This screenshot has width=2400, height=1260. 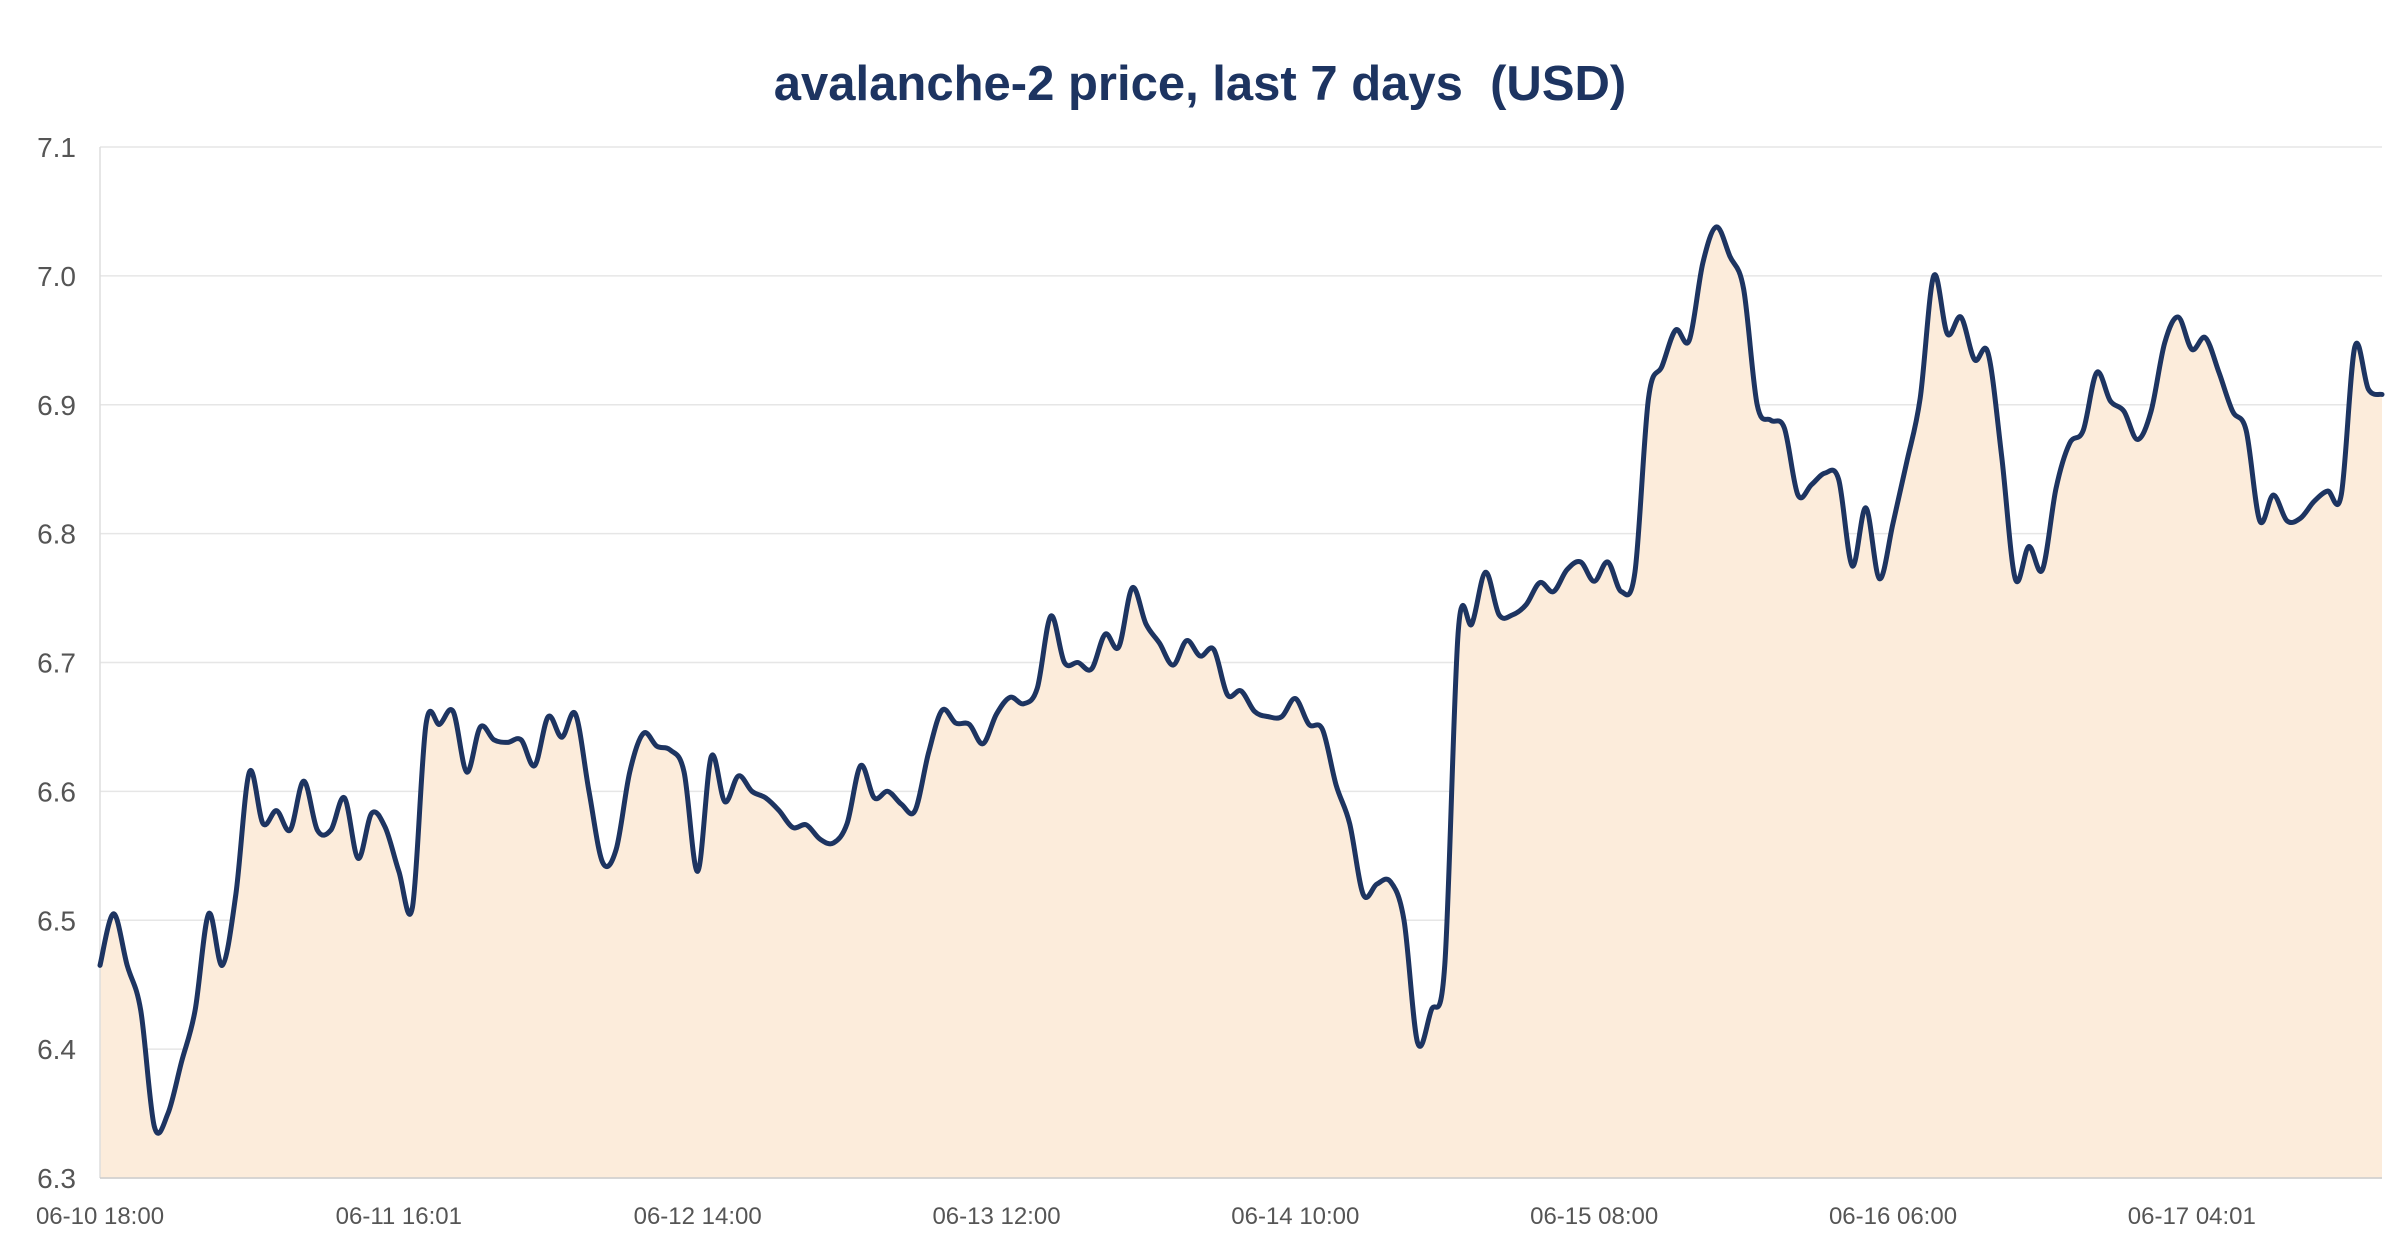 What do you see at coordinates (1295, 1216) in the screenshot?
I see `x-tick-label: 06-14 10:00` at bounding box center [1295, 1216].